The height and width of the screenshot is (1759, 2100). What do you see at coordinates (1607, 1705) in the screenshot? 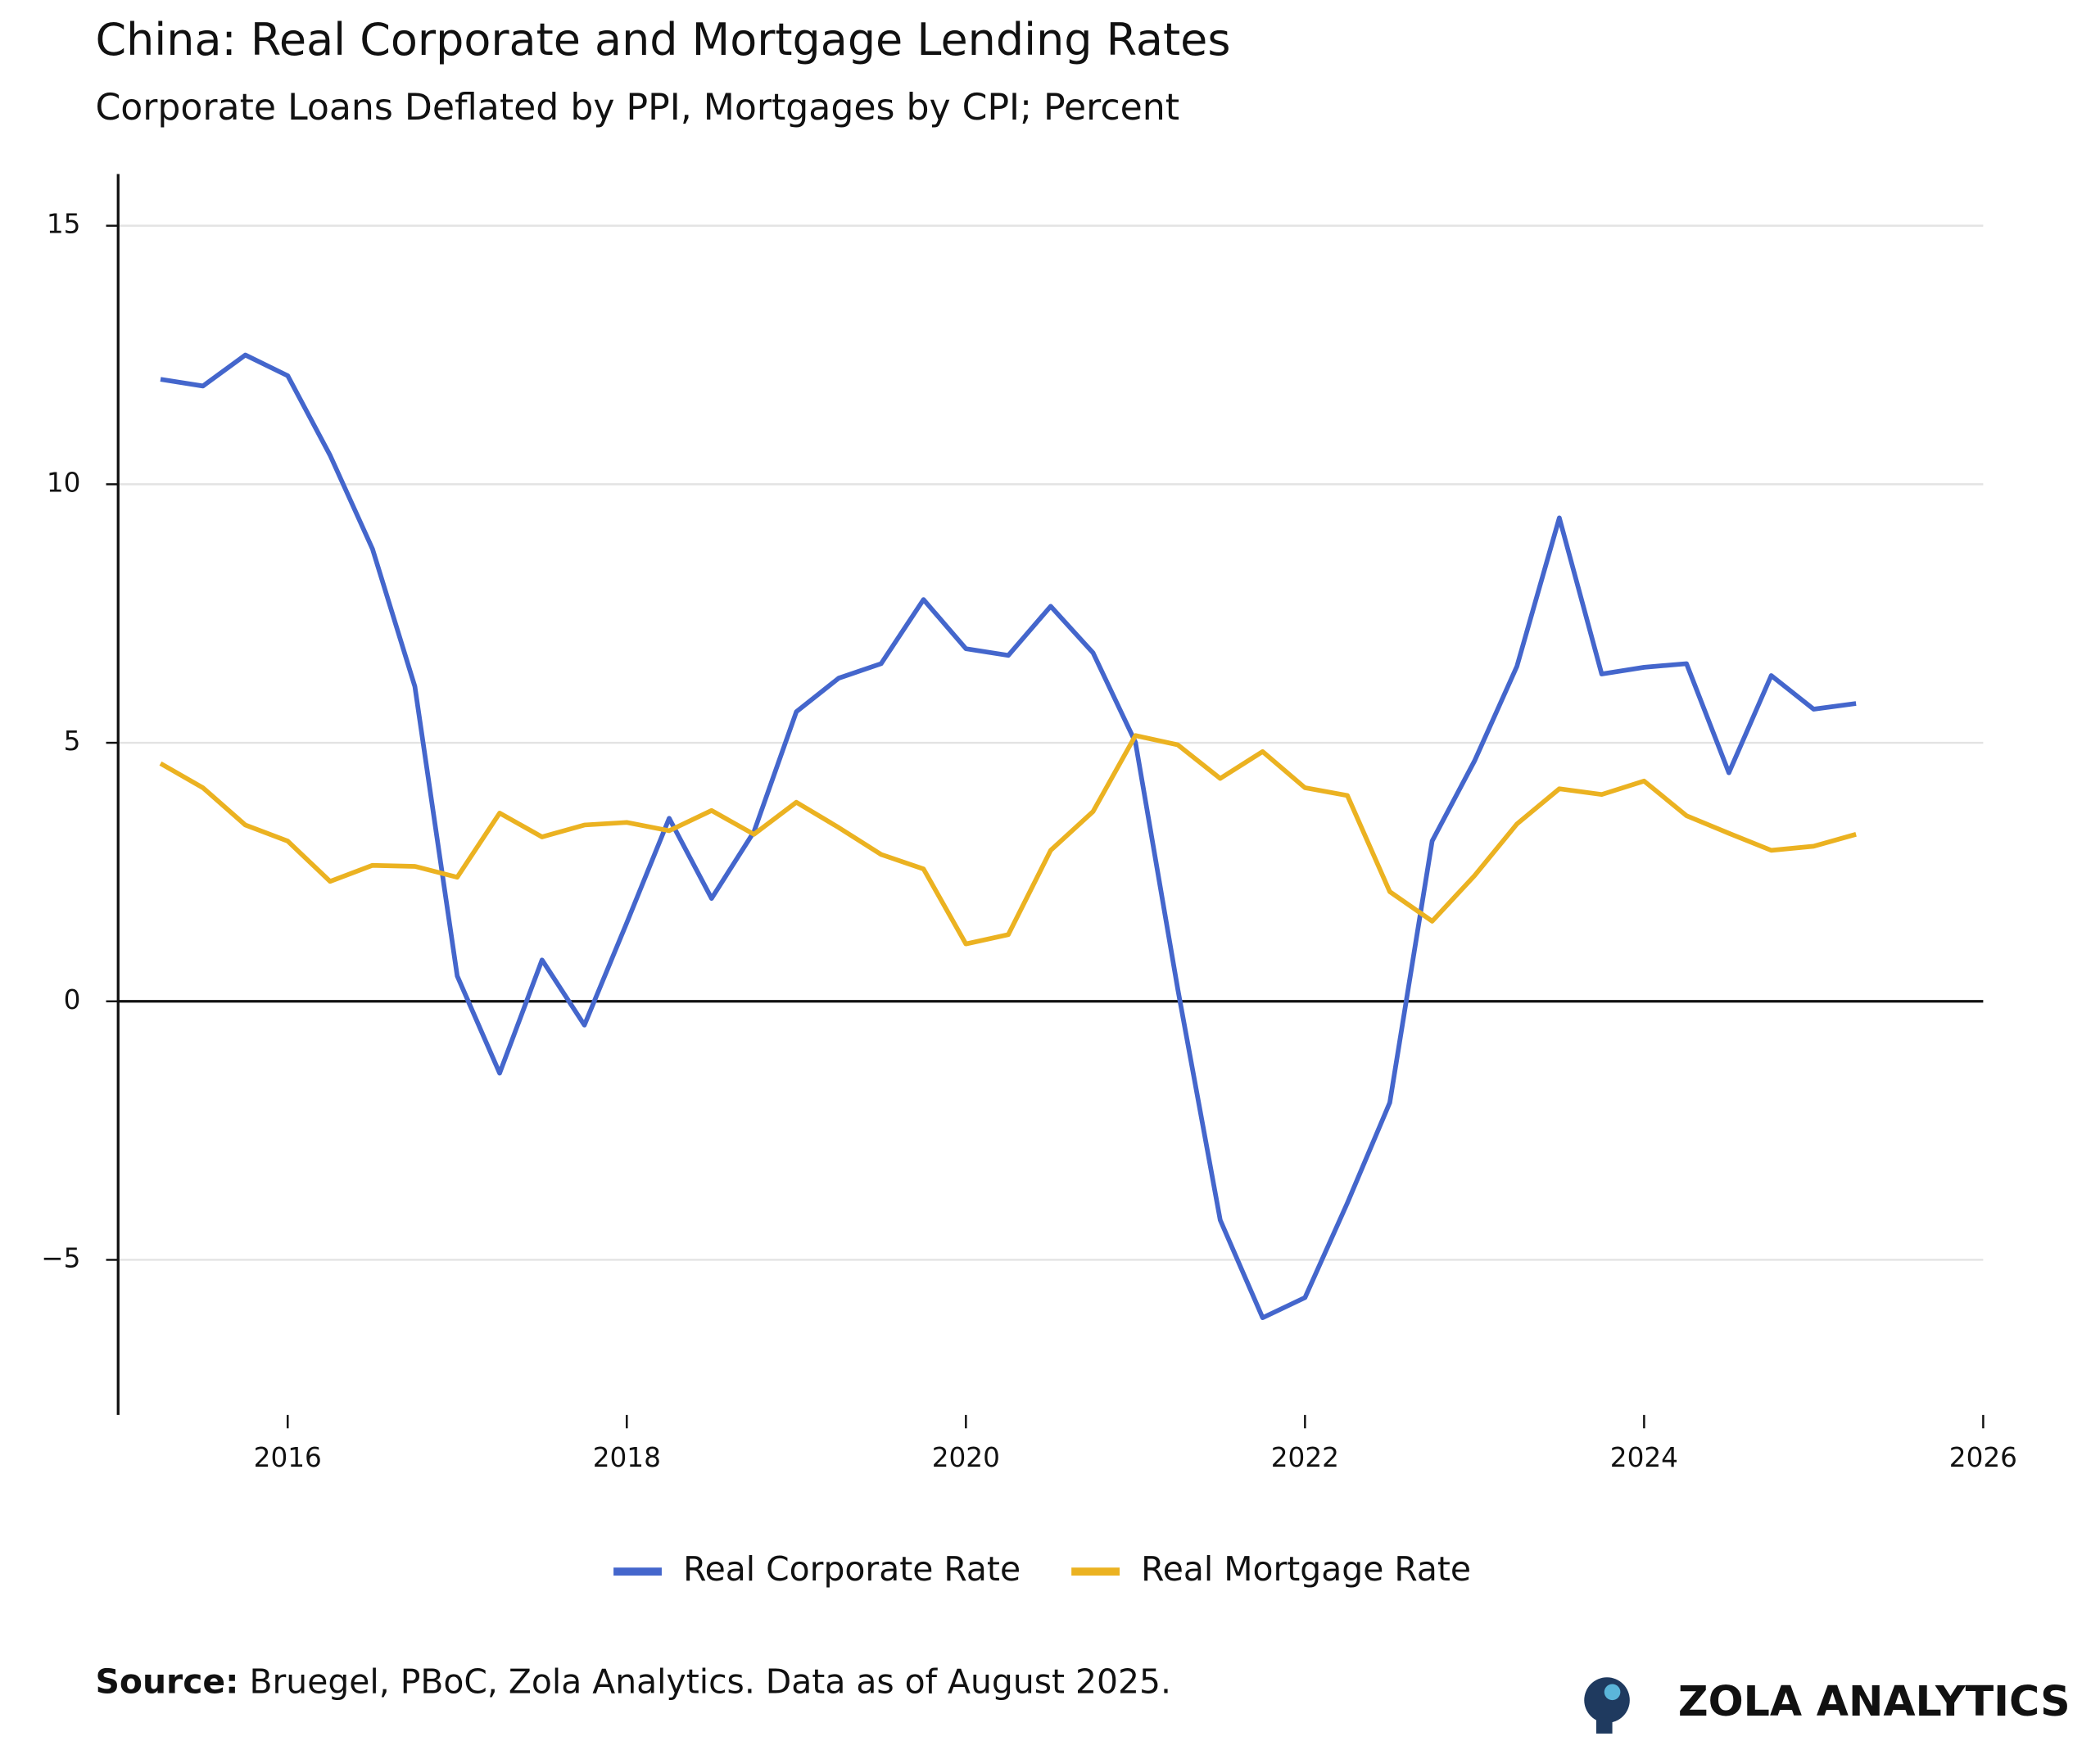
I see `brand-logo` at bounding box center [1607, 1705].